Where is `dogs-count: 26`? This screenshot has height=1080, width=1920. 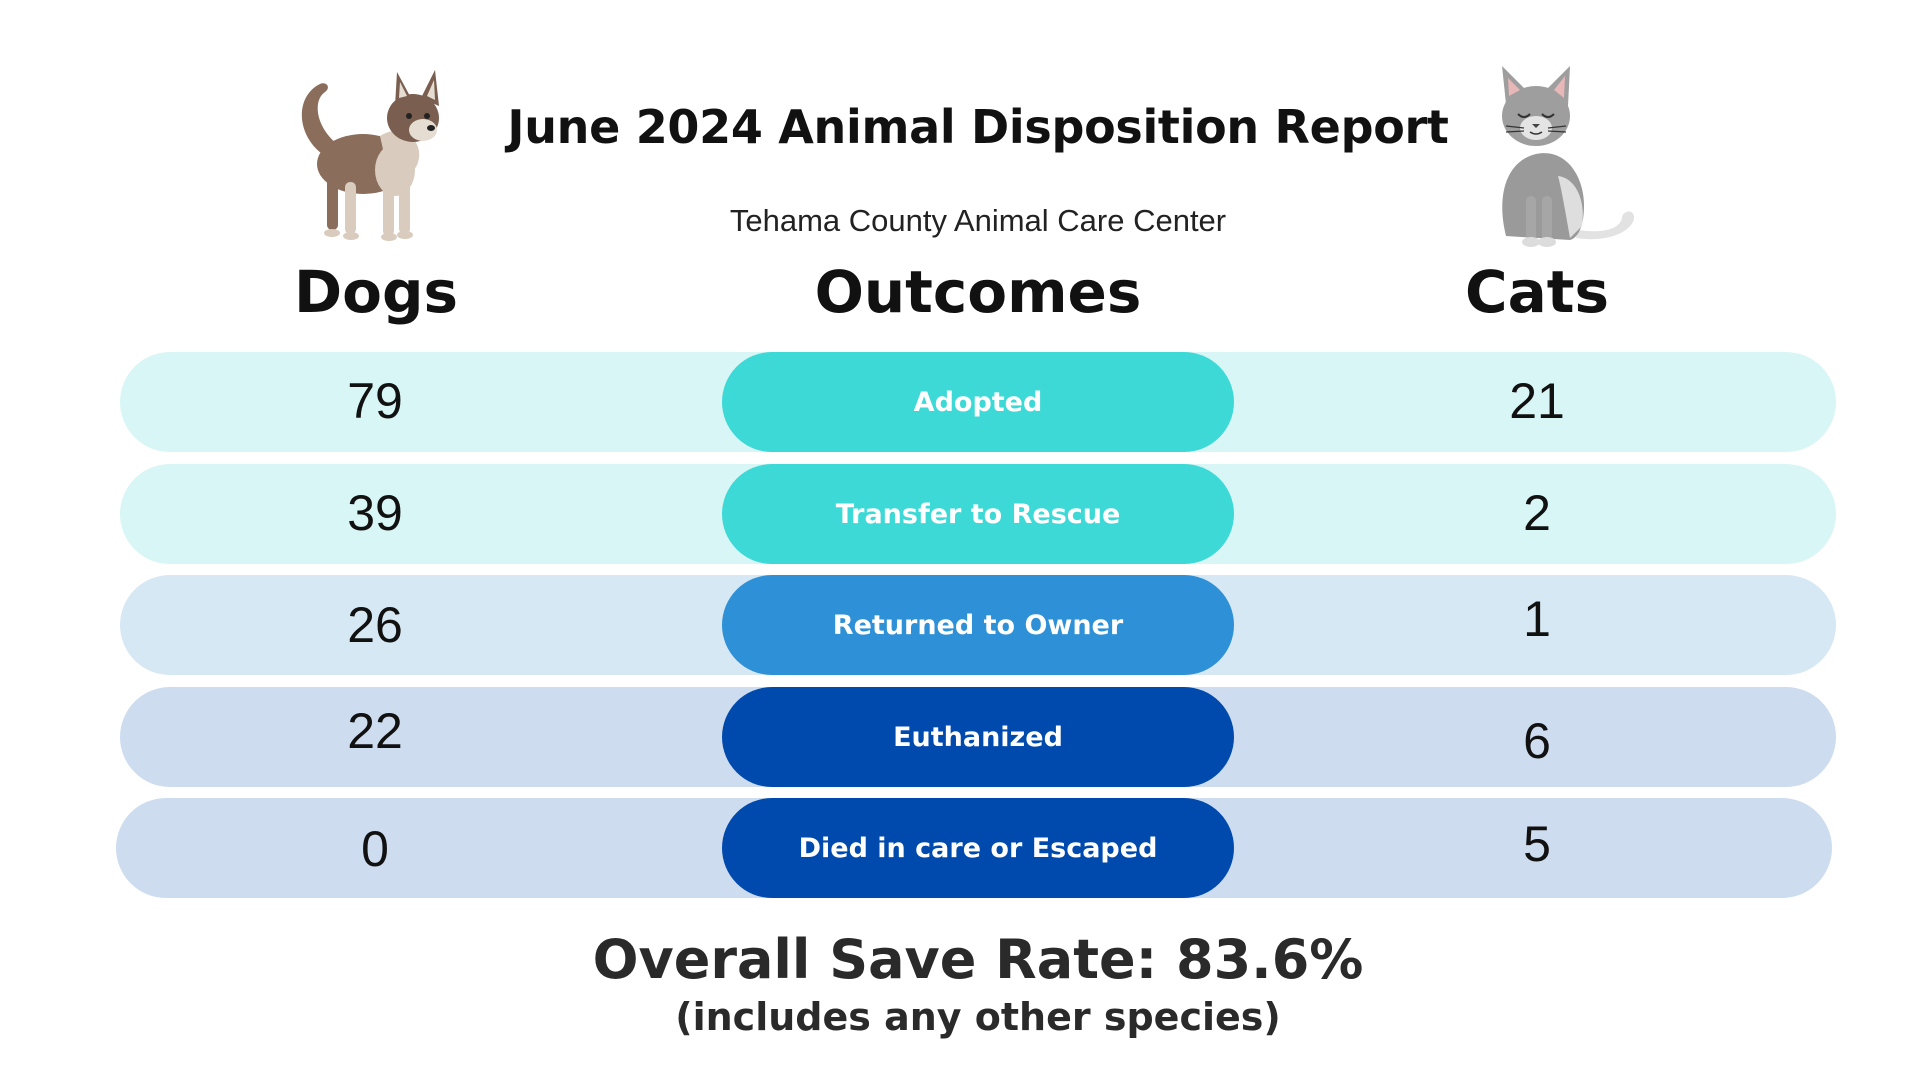
dogs-count: 26 is located at coordinates (375, 625).